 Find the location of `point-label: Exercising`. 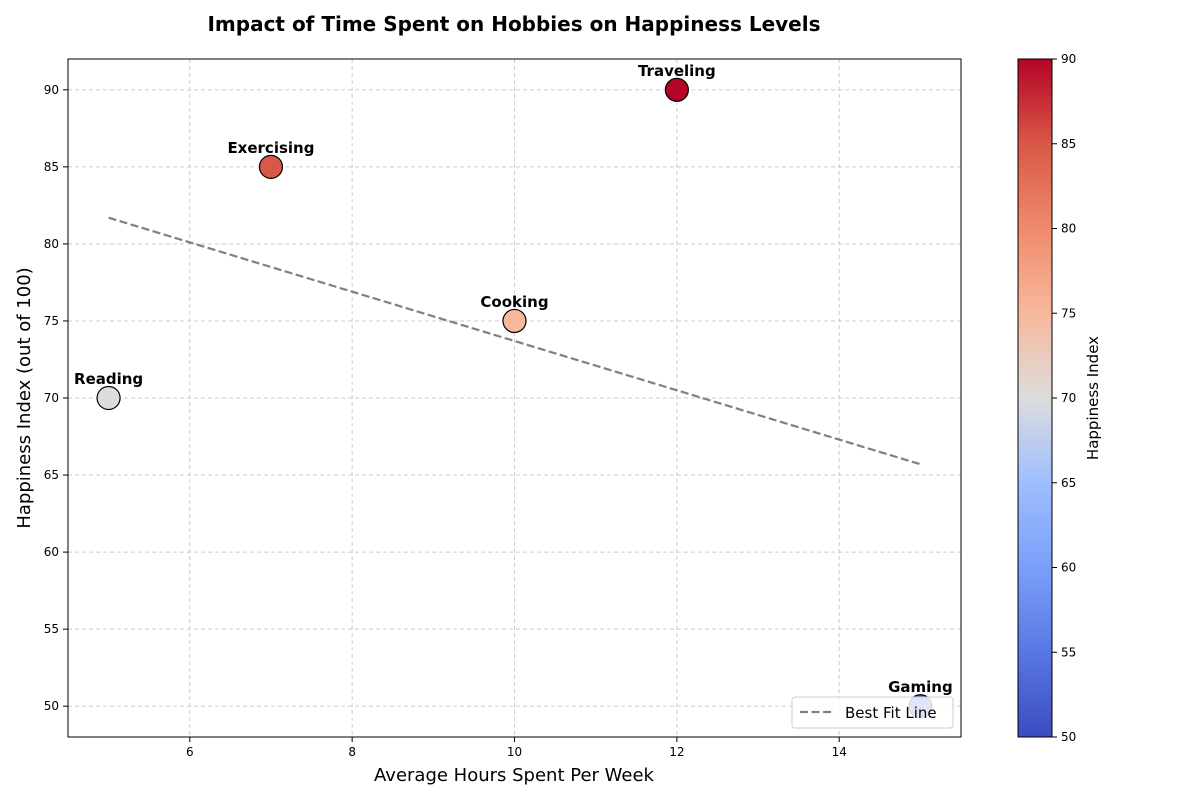

point-label: Exercising is located at coordinates (270, 148).